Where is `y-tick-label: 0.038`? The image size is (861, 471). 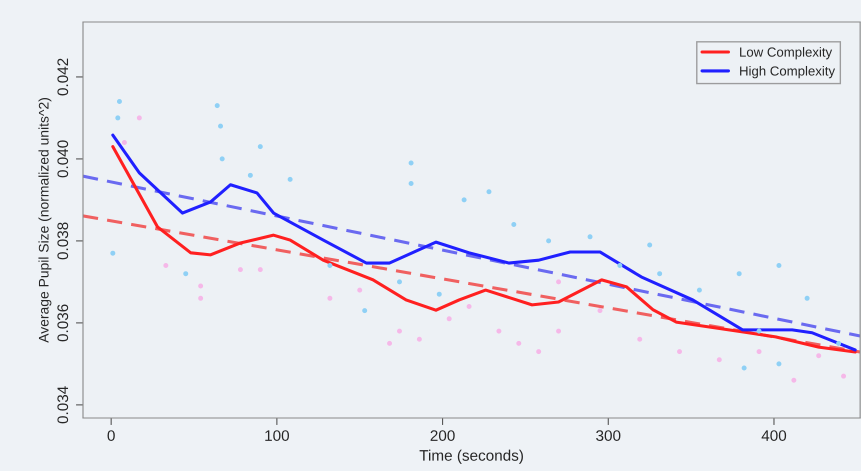
y-tick-label: 0.038 is located at coordinates (62, 241).